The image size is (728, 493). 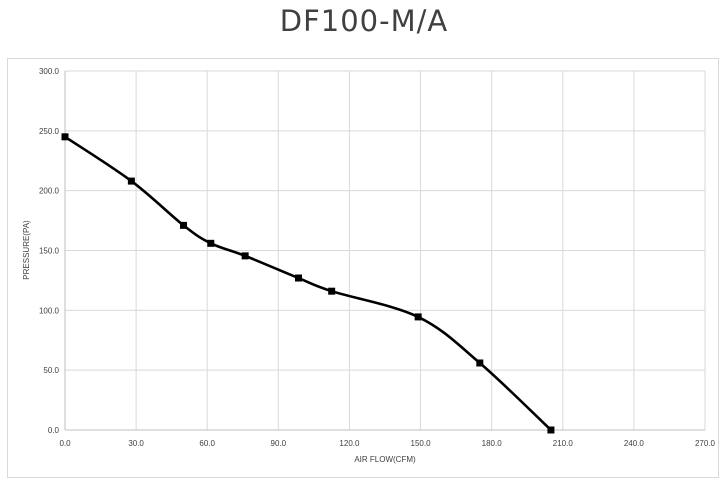 I want to click on x-tick-label: 240.0, so click(x=634, y=443).